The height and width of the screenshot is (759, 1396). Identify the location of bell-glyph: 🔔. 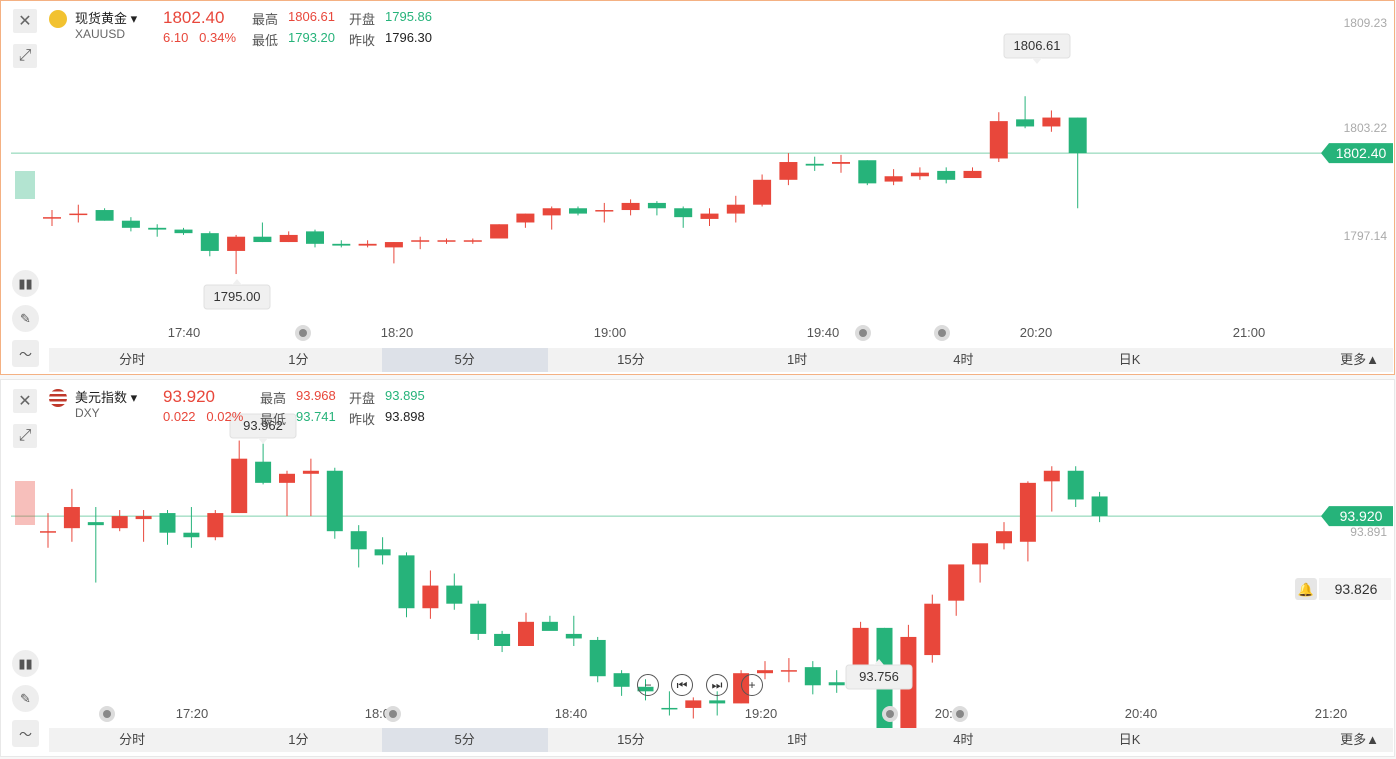
(1306, 589).